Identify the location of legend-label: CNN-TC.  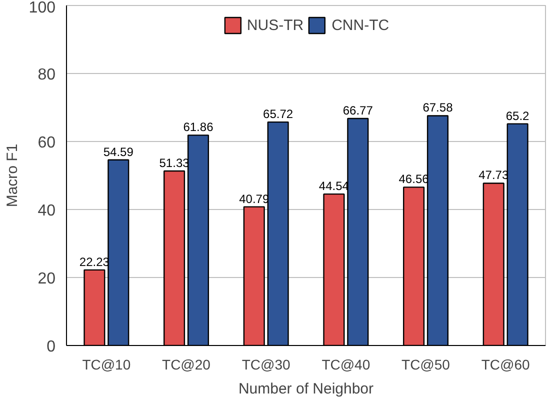
(361, 25).